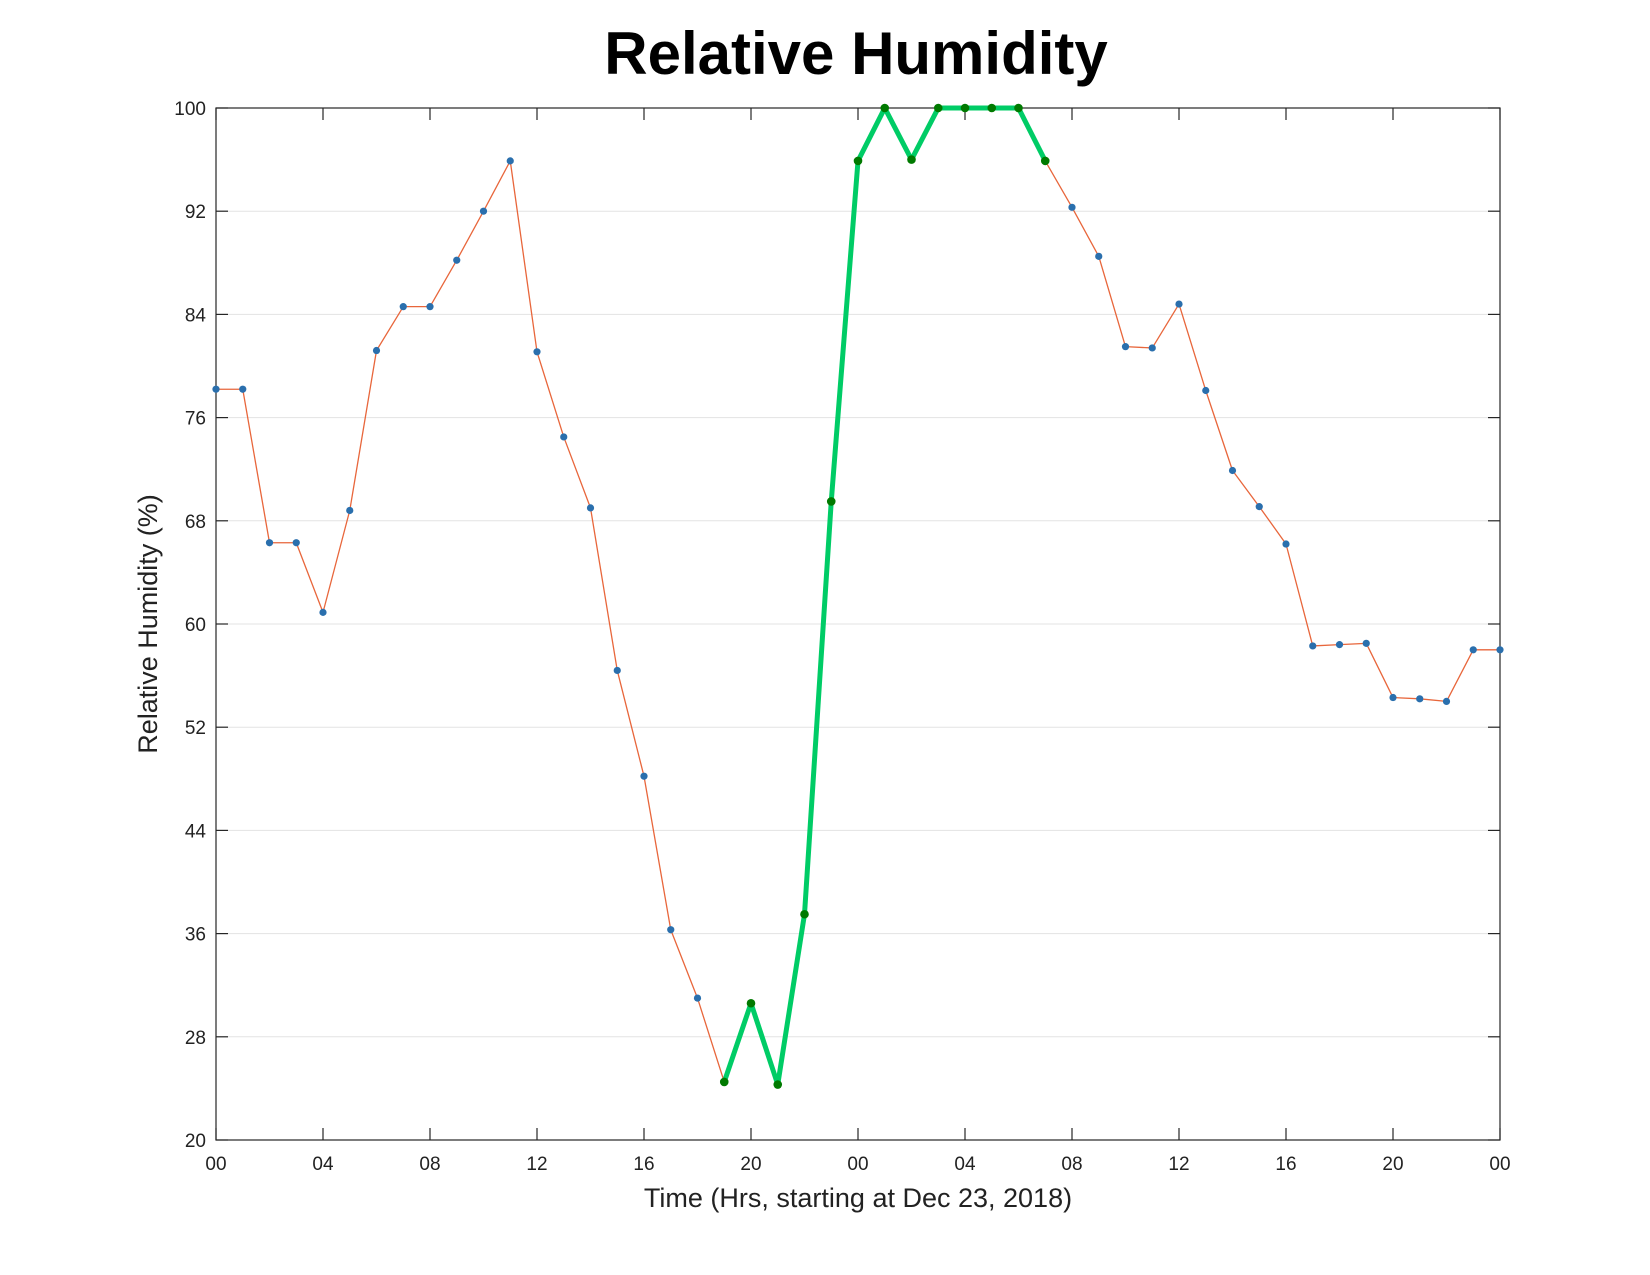 The width and height of the screenshot is (1650, 1275). I want to click on x-axis-label: Time (Hrs, starting at Dec 23, 2018), so click(858, 1198).